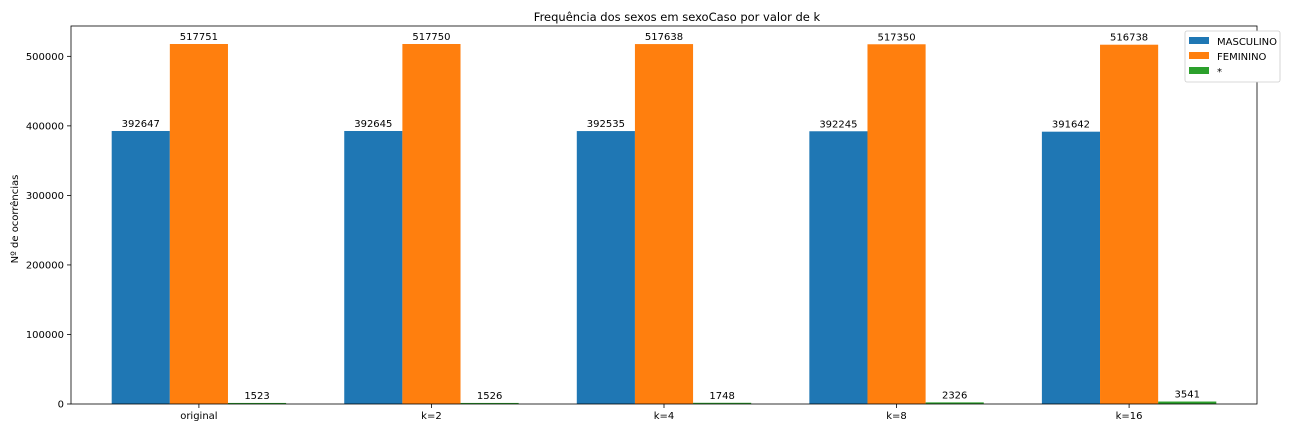 The height and width of the screenshot is (436, 1296). Describe the element at coordinates (489, 403) in the screenshot. I see `bar-asterisk-k2` at that location.